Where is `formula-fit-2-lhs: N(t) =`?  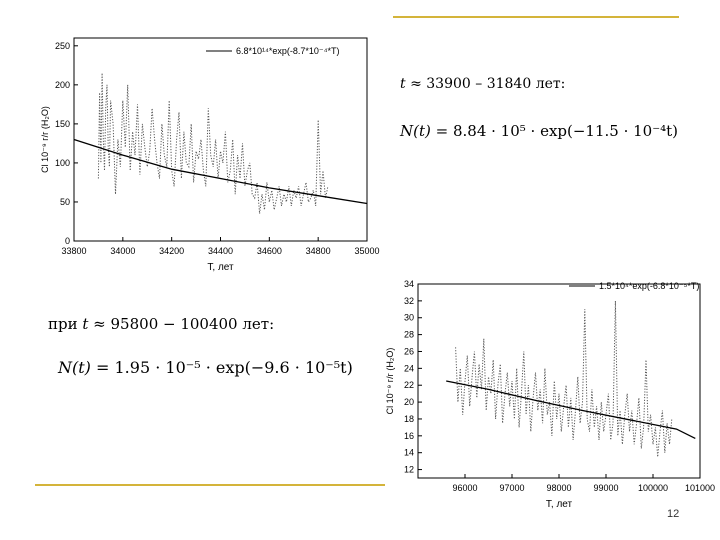
formula-fit-2-lhs: N(t) = is located at coordinates (86, 367).